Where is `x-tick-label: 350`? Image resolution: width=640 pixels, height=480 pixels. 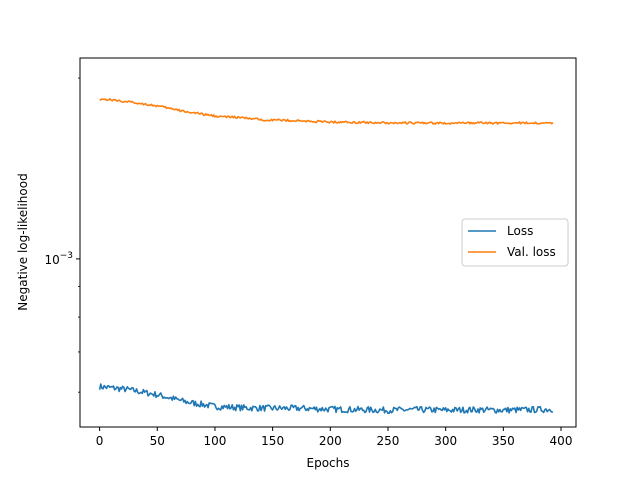 x-tick-label: 350 is located at coordinates (503, 441).